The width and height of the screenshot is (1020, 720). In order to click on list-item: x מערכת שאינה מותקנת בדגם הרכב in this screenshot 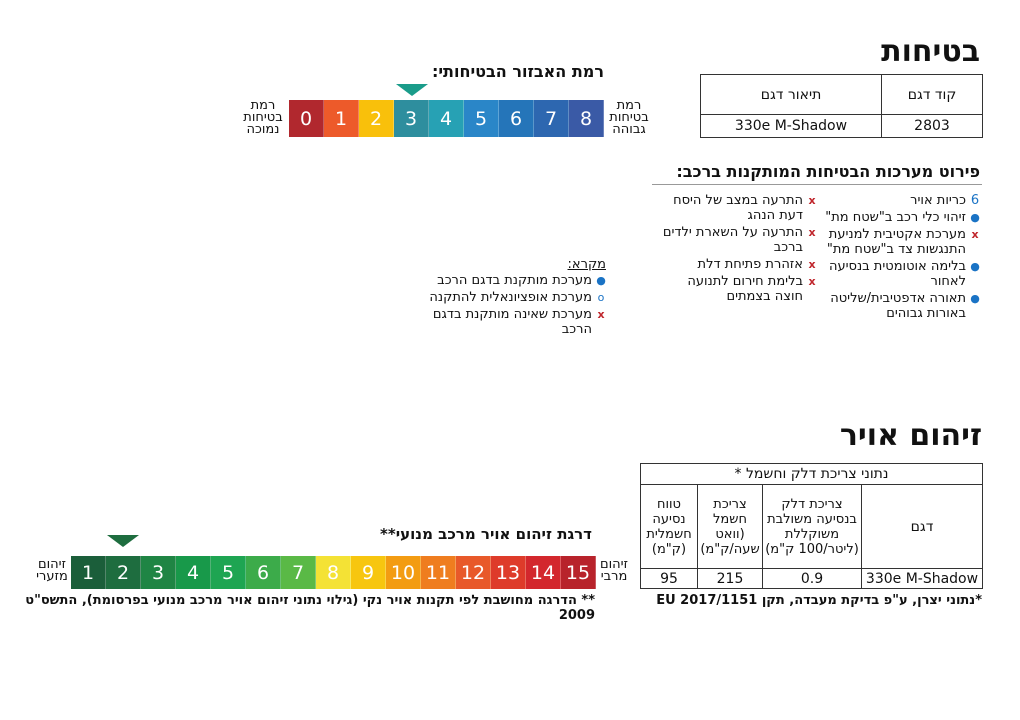, I will do `click(506, 322)`.